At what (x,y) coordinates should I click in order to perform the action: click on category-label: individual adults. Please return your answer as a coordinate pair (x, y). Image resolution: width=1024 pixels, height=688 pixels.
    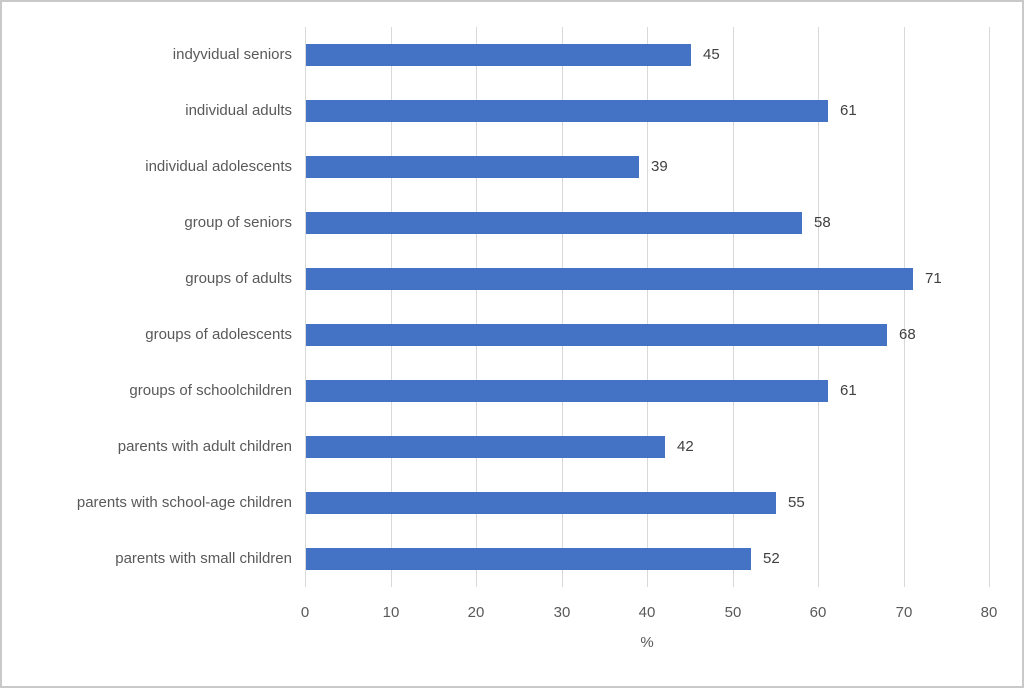
    Looking at the image, I should click on (238, 110).